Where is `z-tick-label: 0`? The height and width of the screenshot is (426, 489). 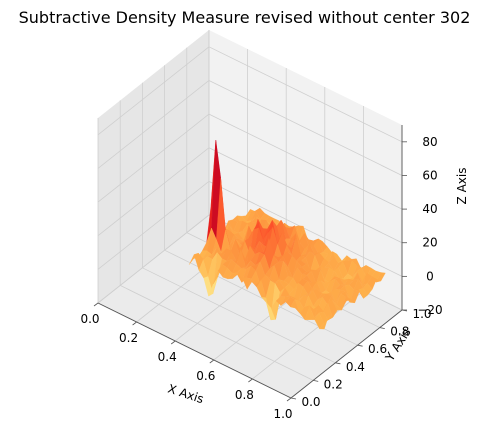
z-tick-label: 0 is located at coordinates (430, 276).